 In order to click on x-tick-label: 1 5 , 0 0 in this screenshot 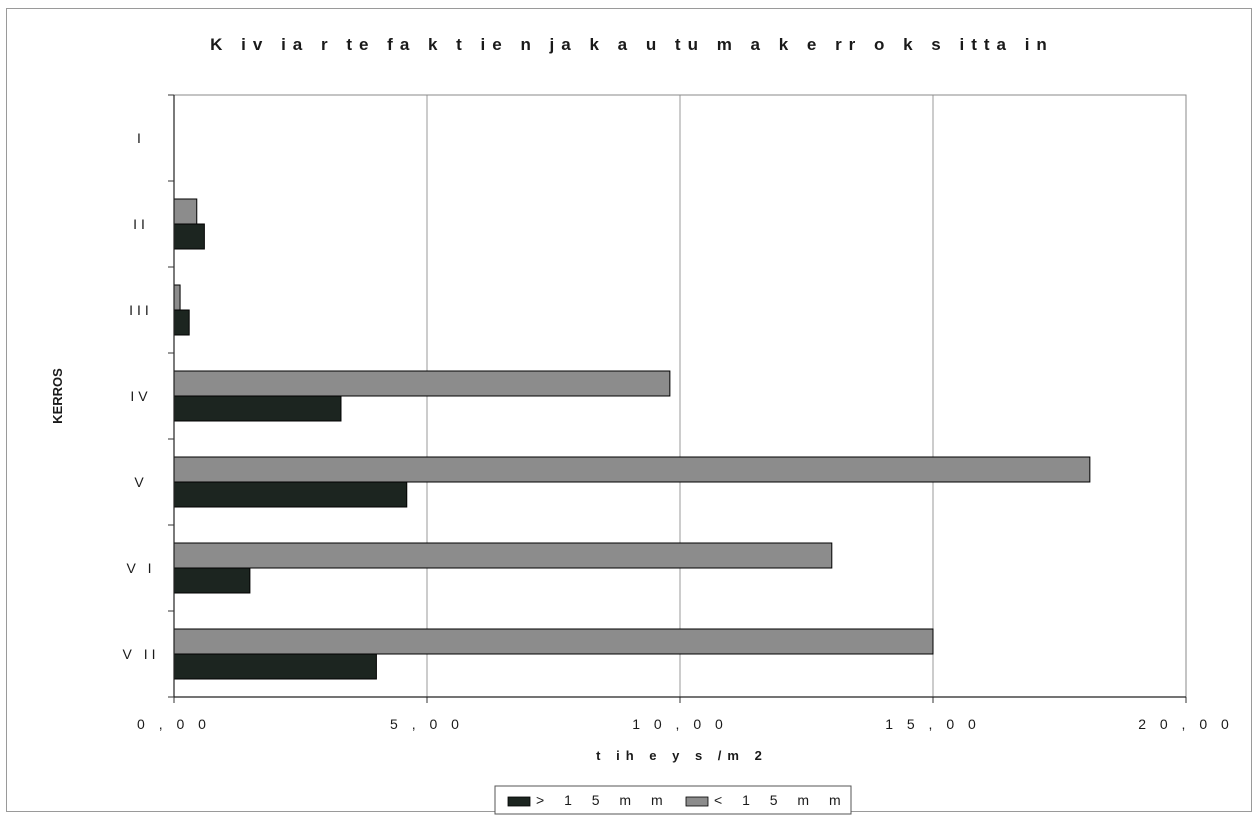, I will do `click(933, 724)`.